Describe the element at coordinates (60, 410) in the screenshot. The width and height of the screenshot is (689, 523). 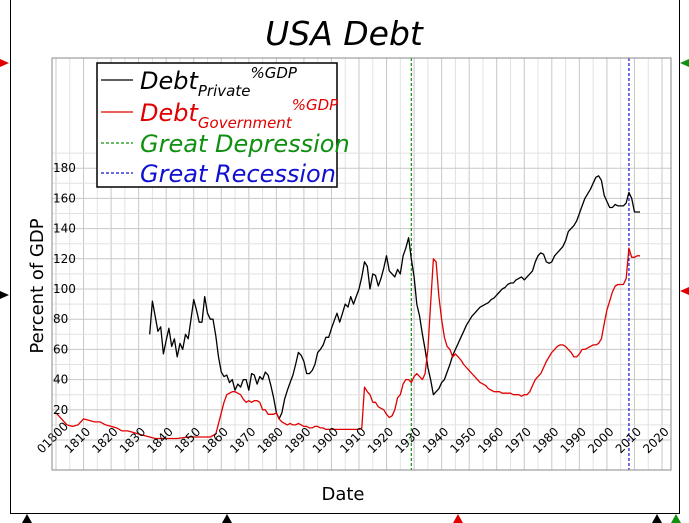
I see `y-tick-label: 20` at that location.